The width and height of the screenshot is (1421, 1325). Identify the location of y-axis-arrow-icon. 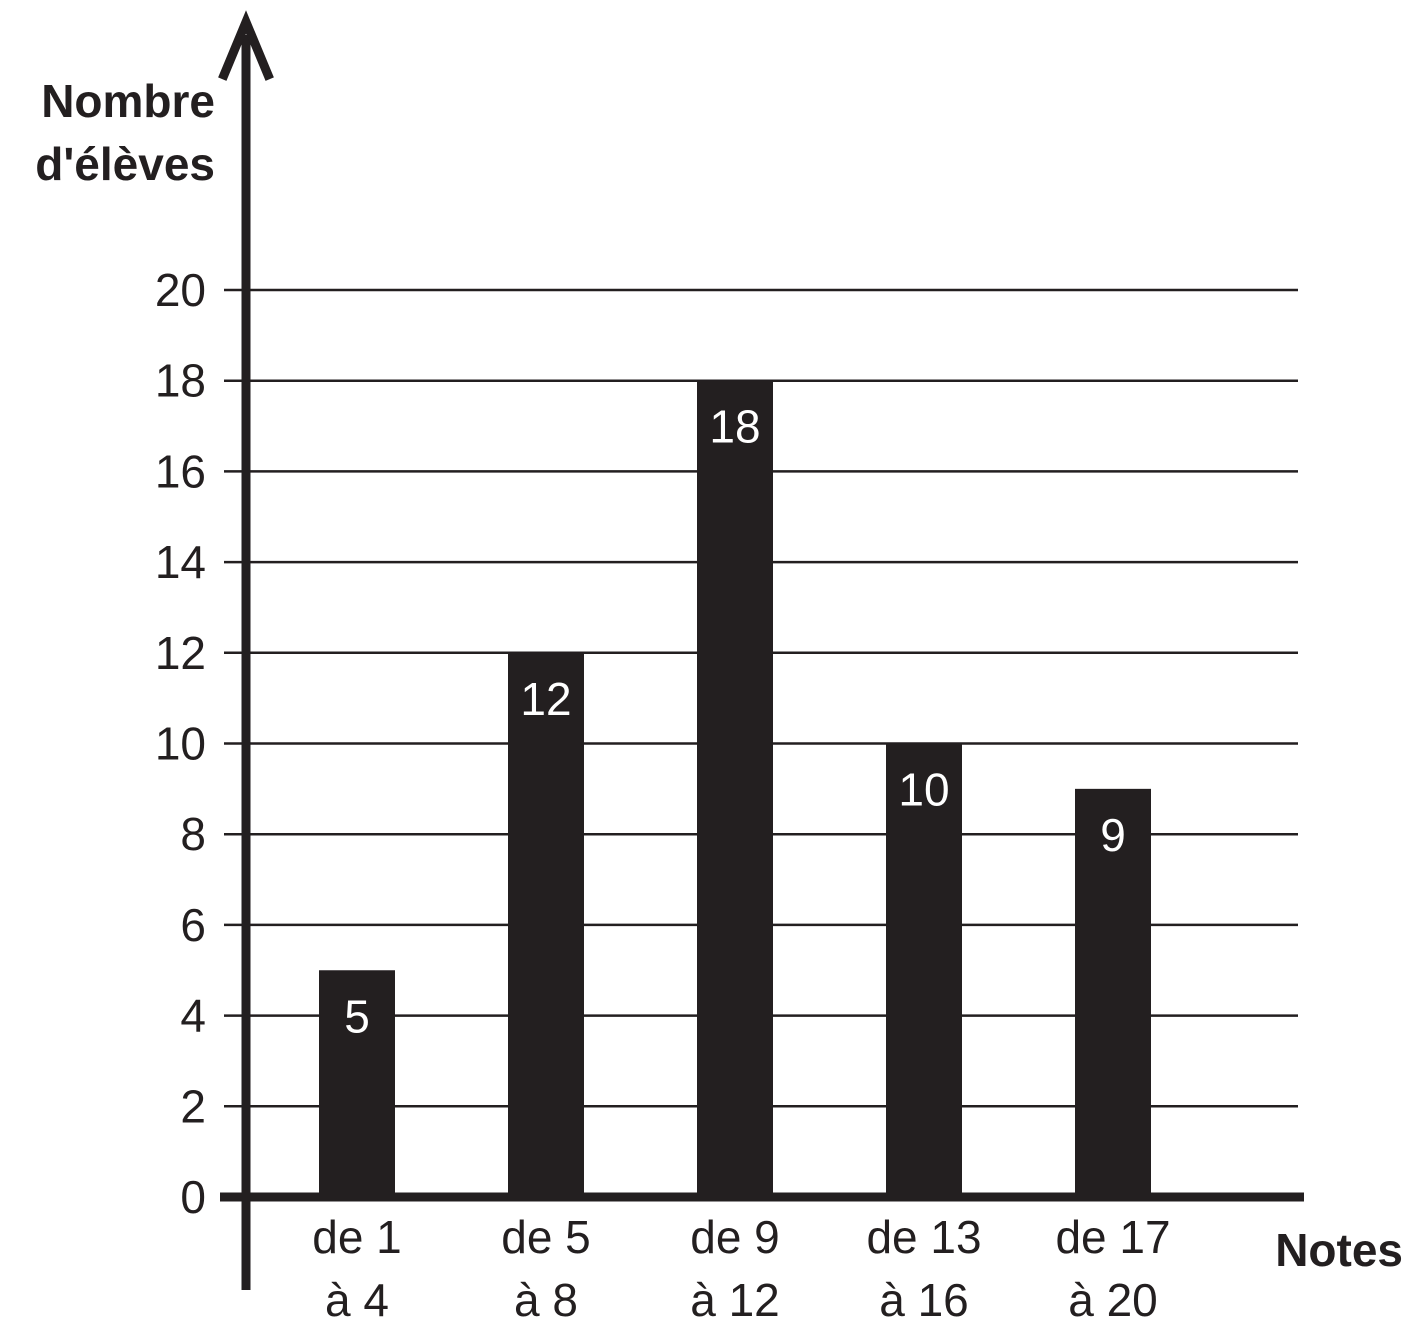
(246, 45).